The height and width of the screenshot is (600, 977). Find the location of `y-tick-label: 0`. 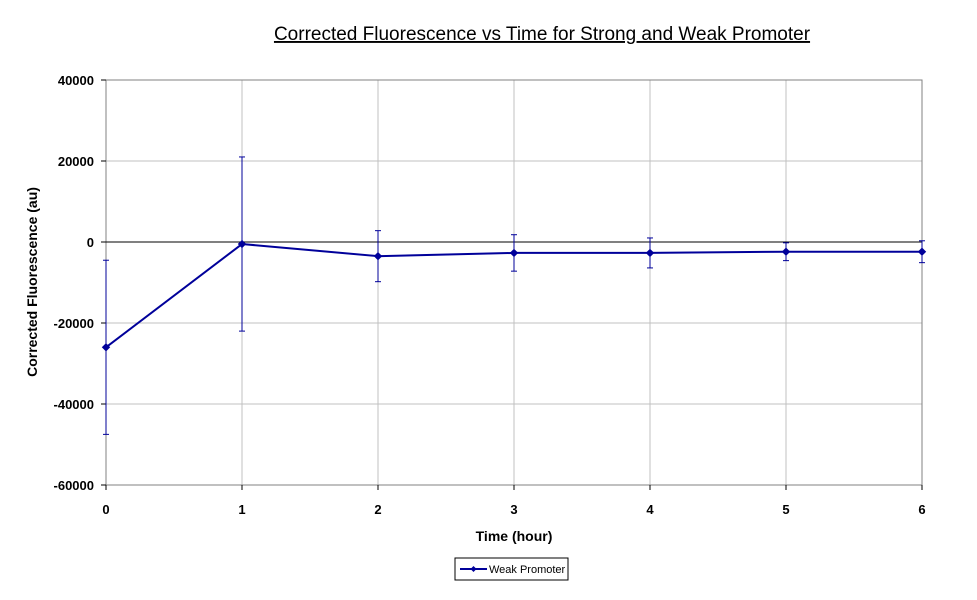

y-tick-label: 0 is located at coordinates (90, 242).